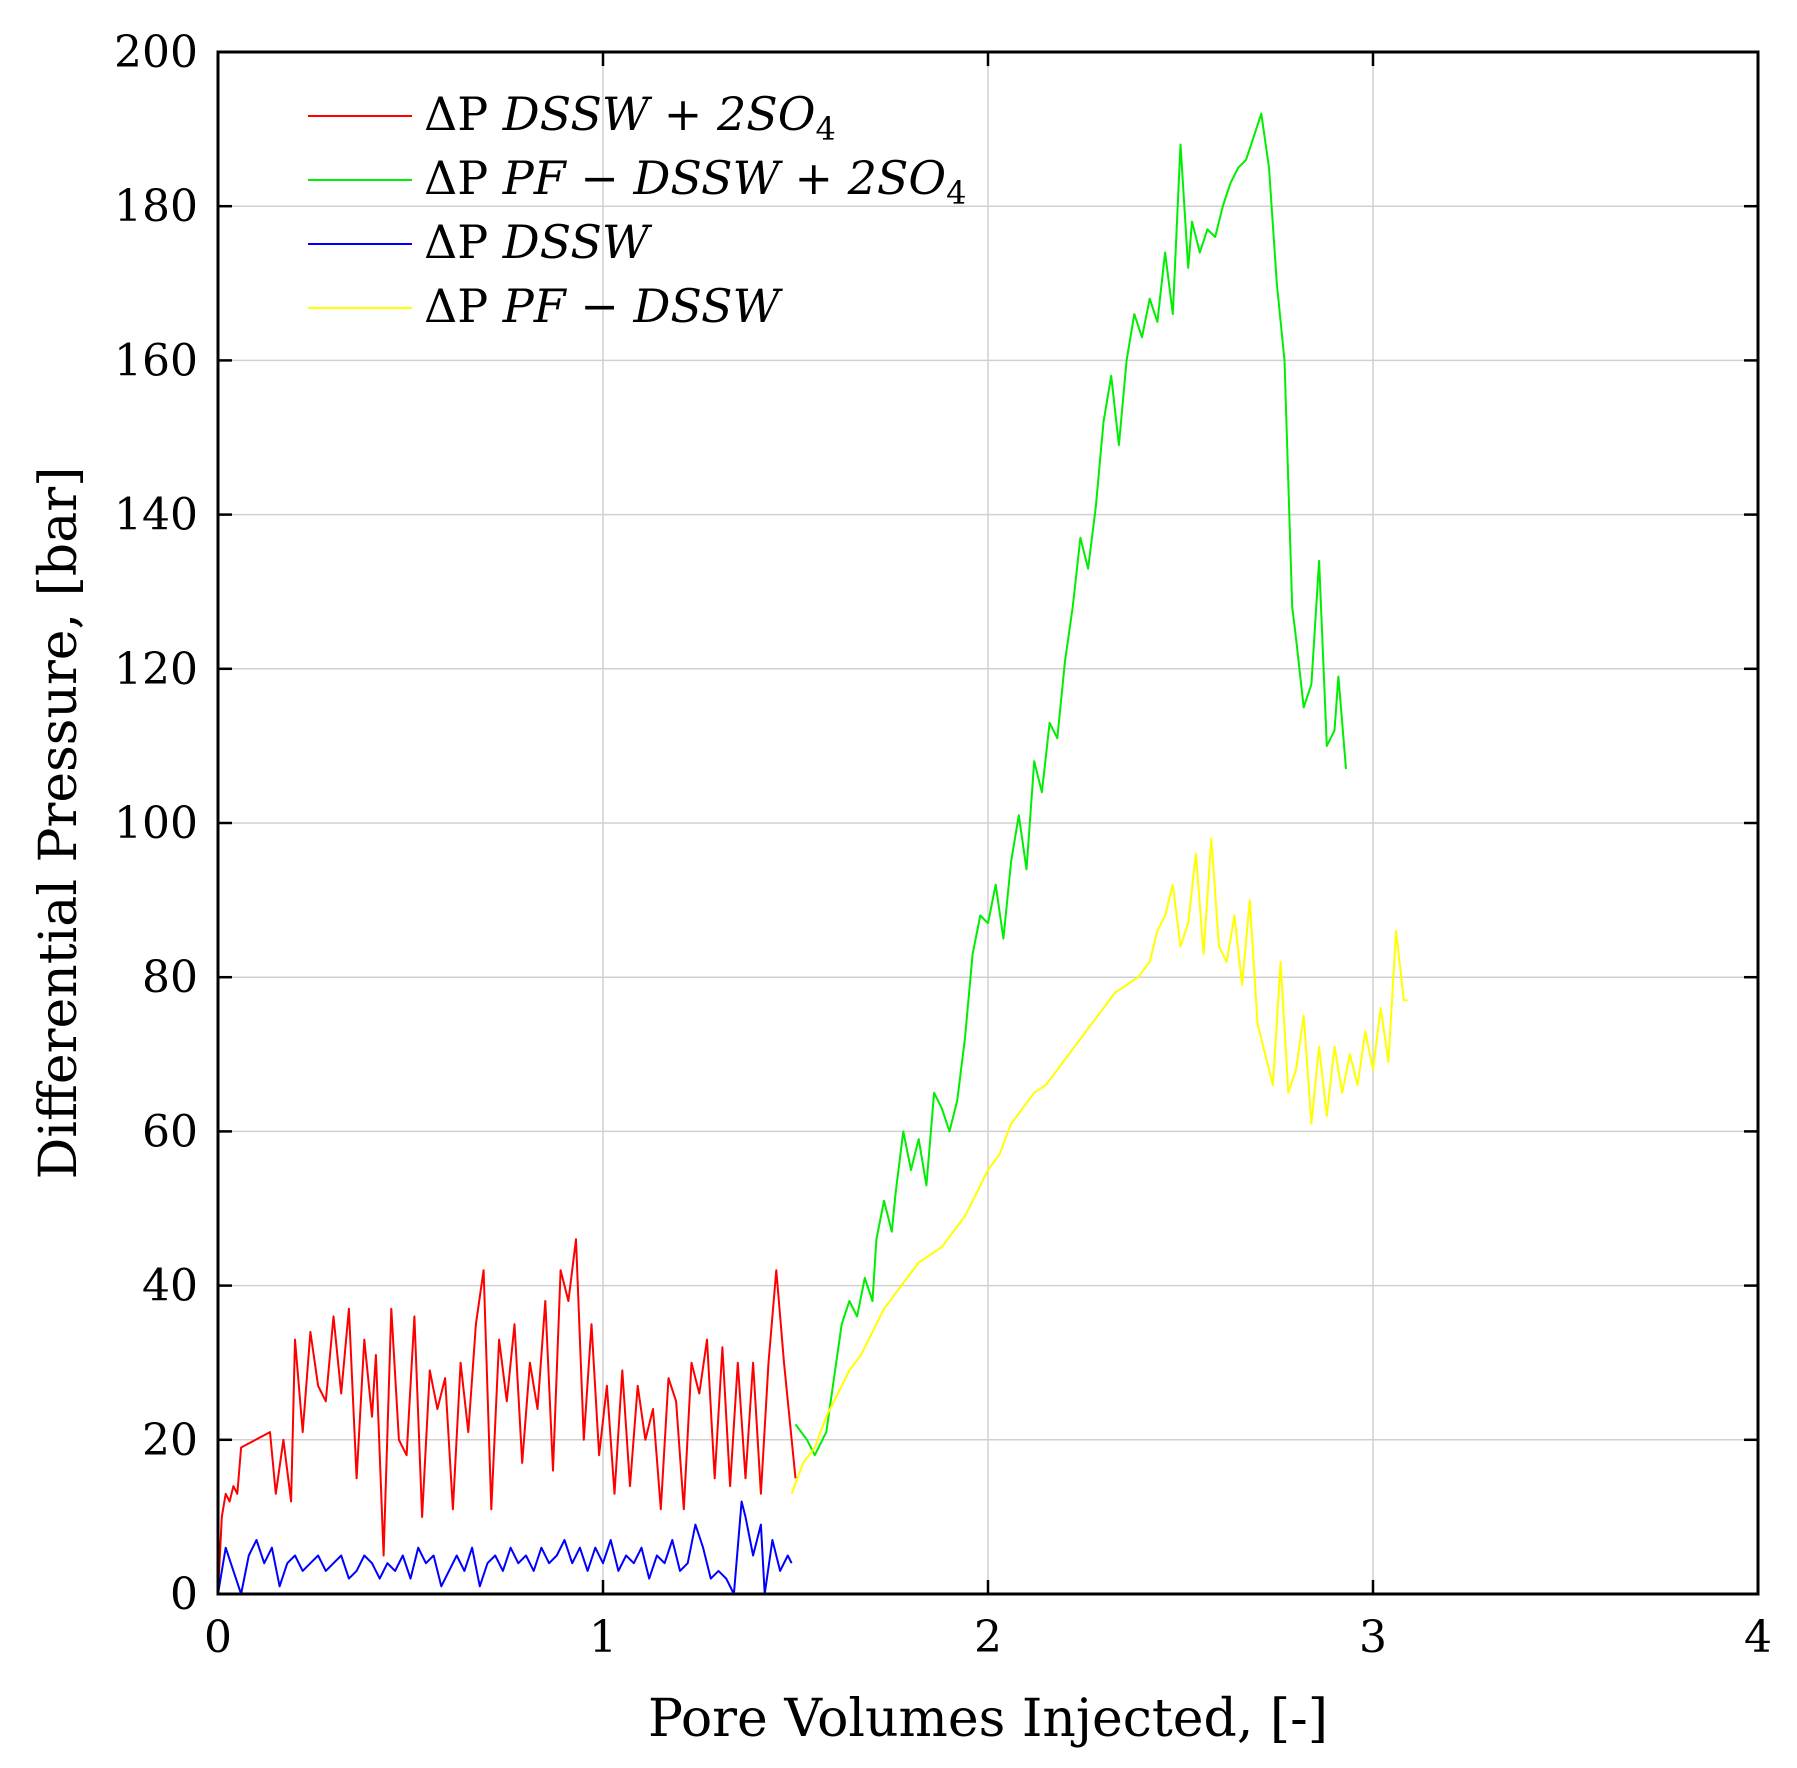  Describe the element at coordinates (170, 1131) in the screenshot. I see `y-tick-label: 60` at that location.